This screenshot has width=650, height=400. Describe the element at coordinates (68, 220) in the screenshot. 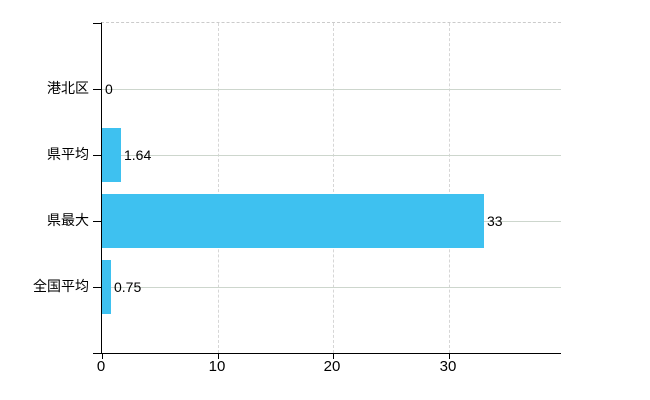

I see `category-label: 県最大` at that location.